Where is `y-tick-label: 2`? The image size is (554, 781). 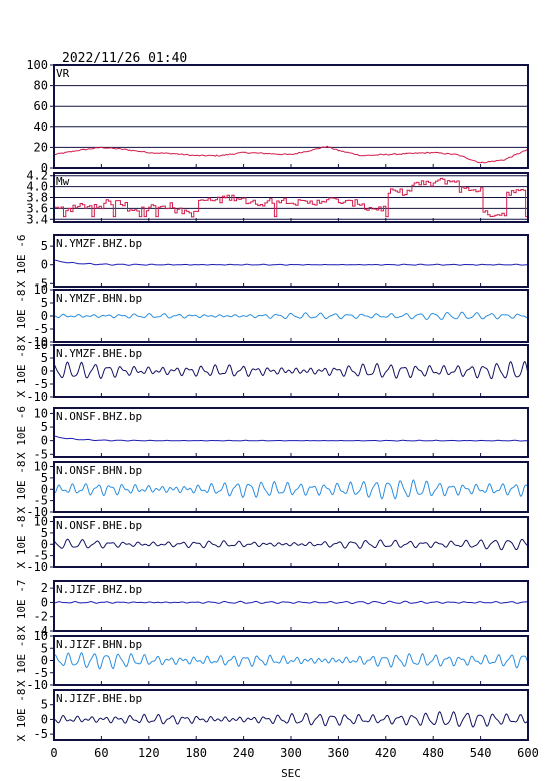
y-tick-label: 2 is located at coordinates (44, 588).